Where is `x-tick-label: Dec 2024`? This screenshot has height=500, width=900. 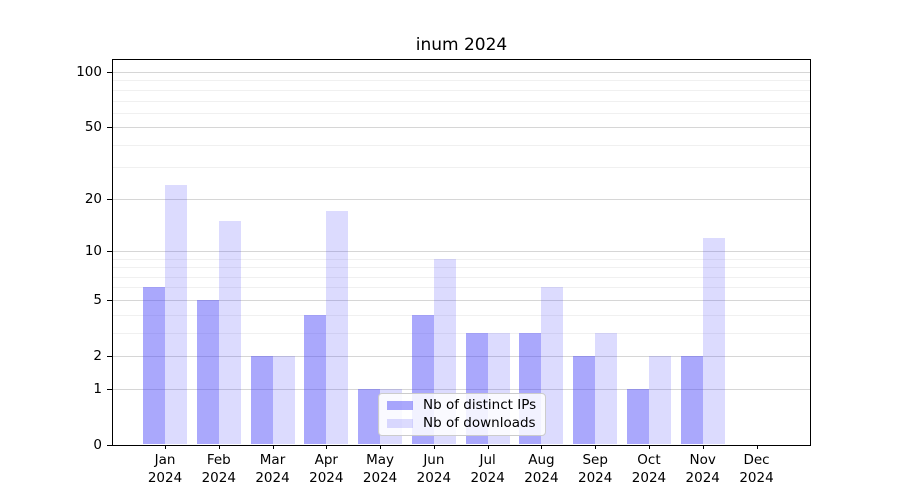 x-tick-label: Dec 2024 is located at coordinates (757, 469).